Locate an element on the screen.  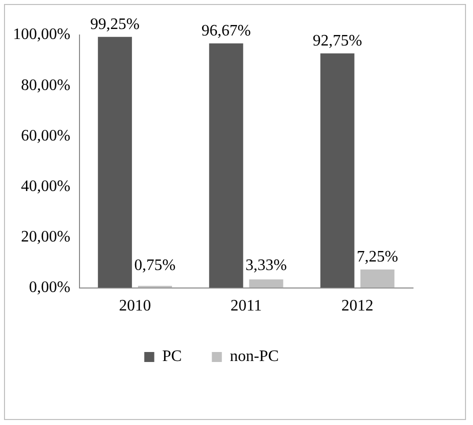
data-label: 92,75% is located at coordinates (337, 41).